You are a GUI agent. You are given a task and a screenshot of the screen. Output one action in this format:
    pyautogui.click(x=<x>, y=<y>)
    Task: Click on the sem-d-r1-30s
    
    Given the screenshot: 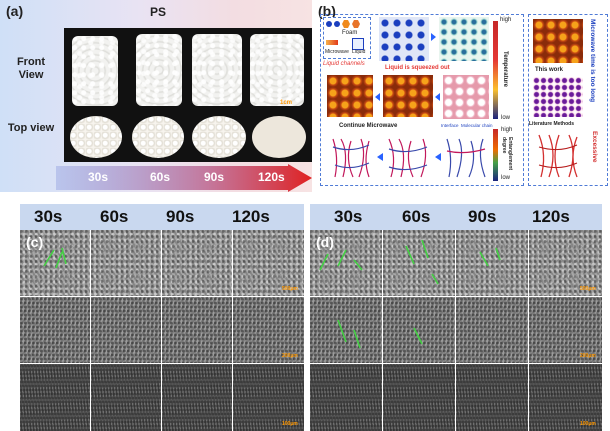 What is the action you would take?
    pyautogui.click(x=346, y=263)
    